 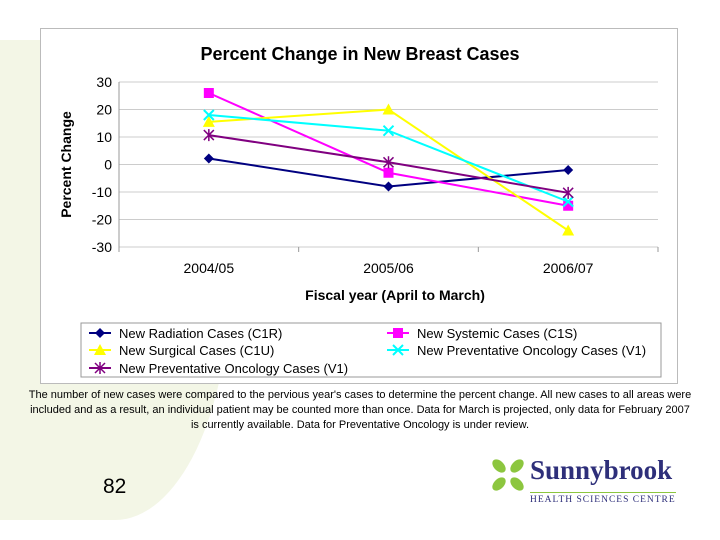 What do you see at coordinates (102, 220) in the screenshot?
I see `y-tick-label: -20` at bounding box center [102, 220].